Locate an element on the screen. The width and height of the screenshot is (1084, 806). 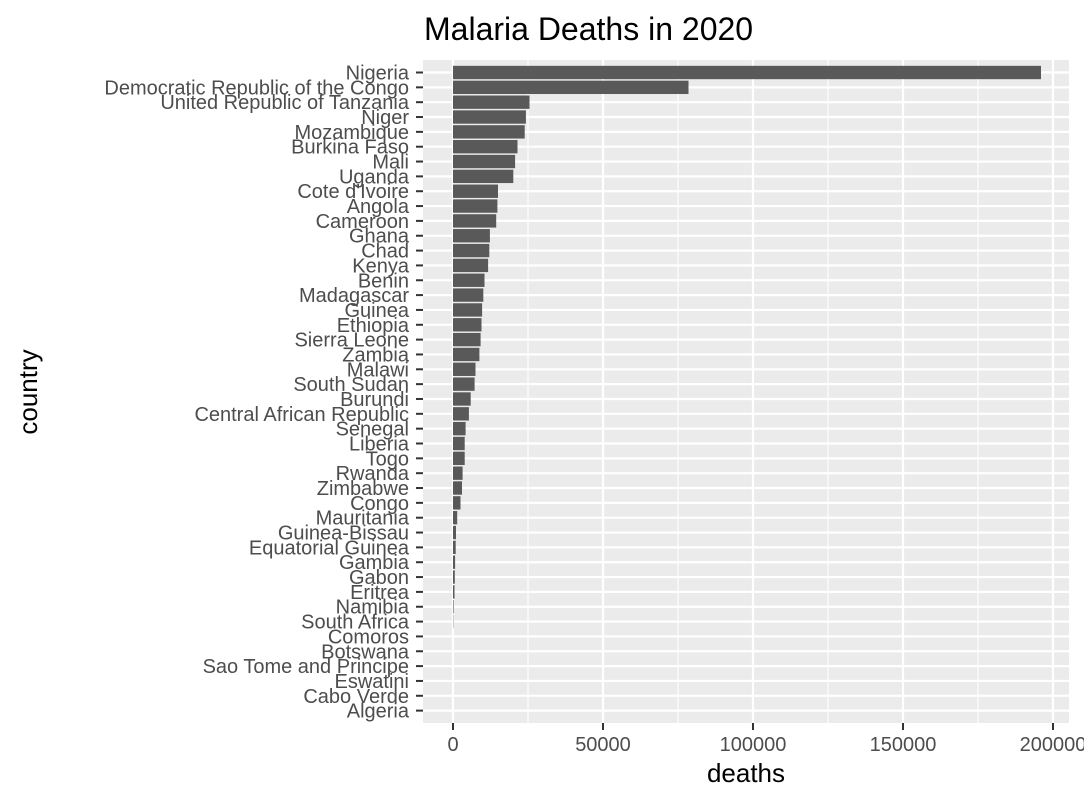
y-tick-label: Sao Tome and Principe is located at coordinates (306, 667).